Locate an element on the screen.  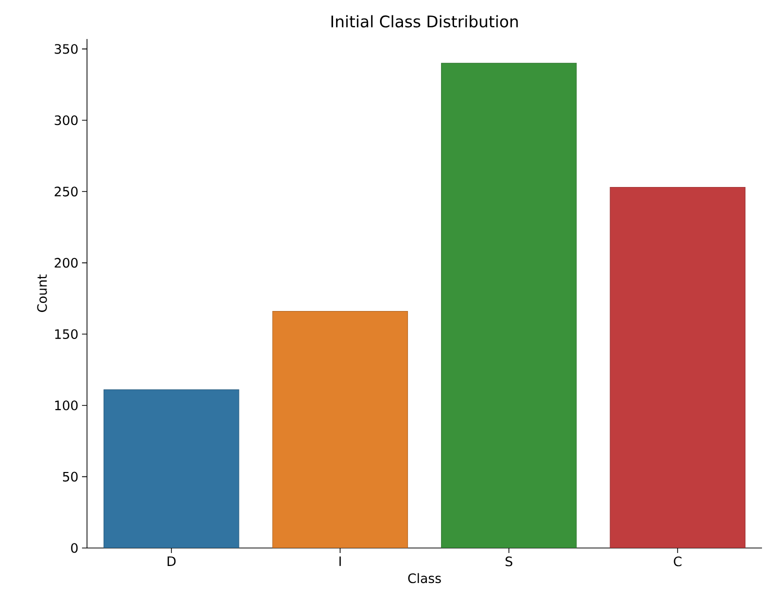
y-tick-label: 350 is located at coordinates (66, 49).